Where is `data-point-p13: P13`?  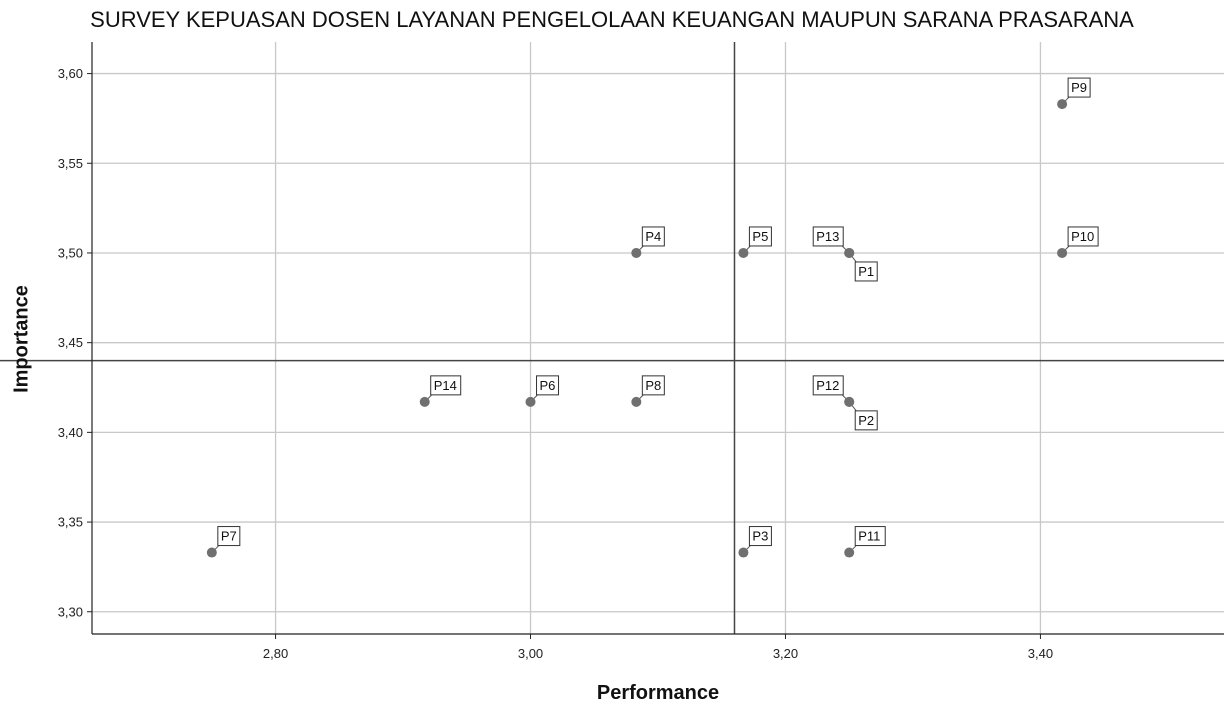
data-point-p13: P13 is located at coordinates (833, 242).